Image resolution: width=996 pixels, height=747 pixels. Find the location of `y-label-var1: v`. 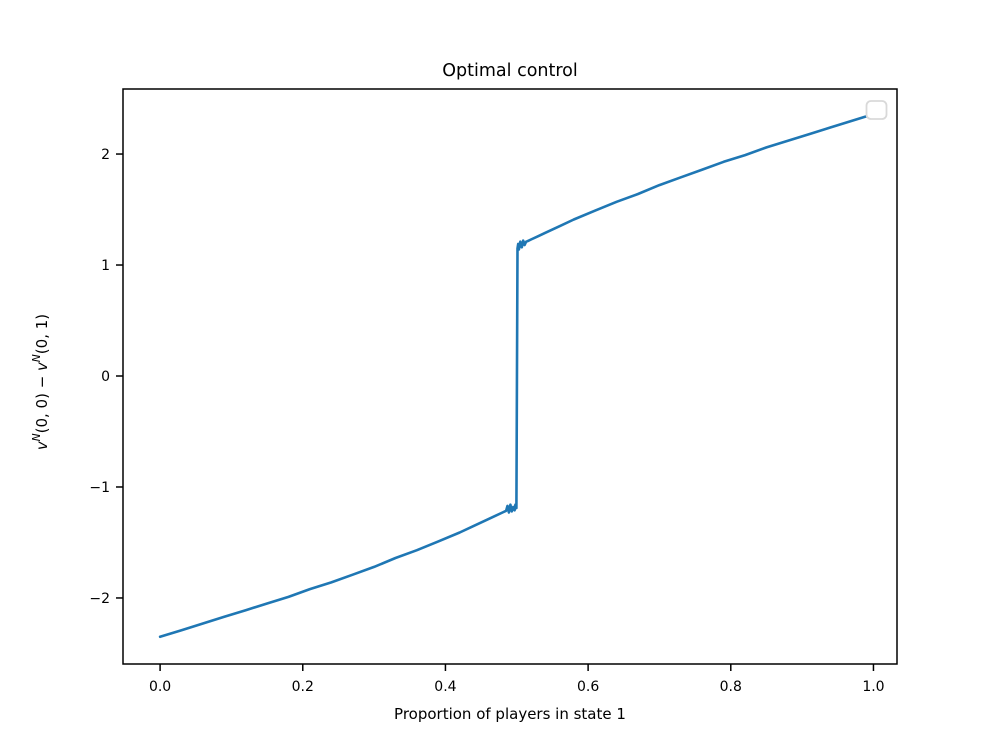

y-label-var1: v is located at coordinates (42, 445).